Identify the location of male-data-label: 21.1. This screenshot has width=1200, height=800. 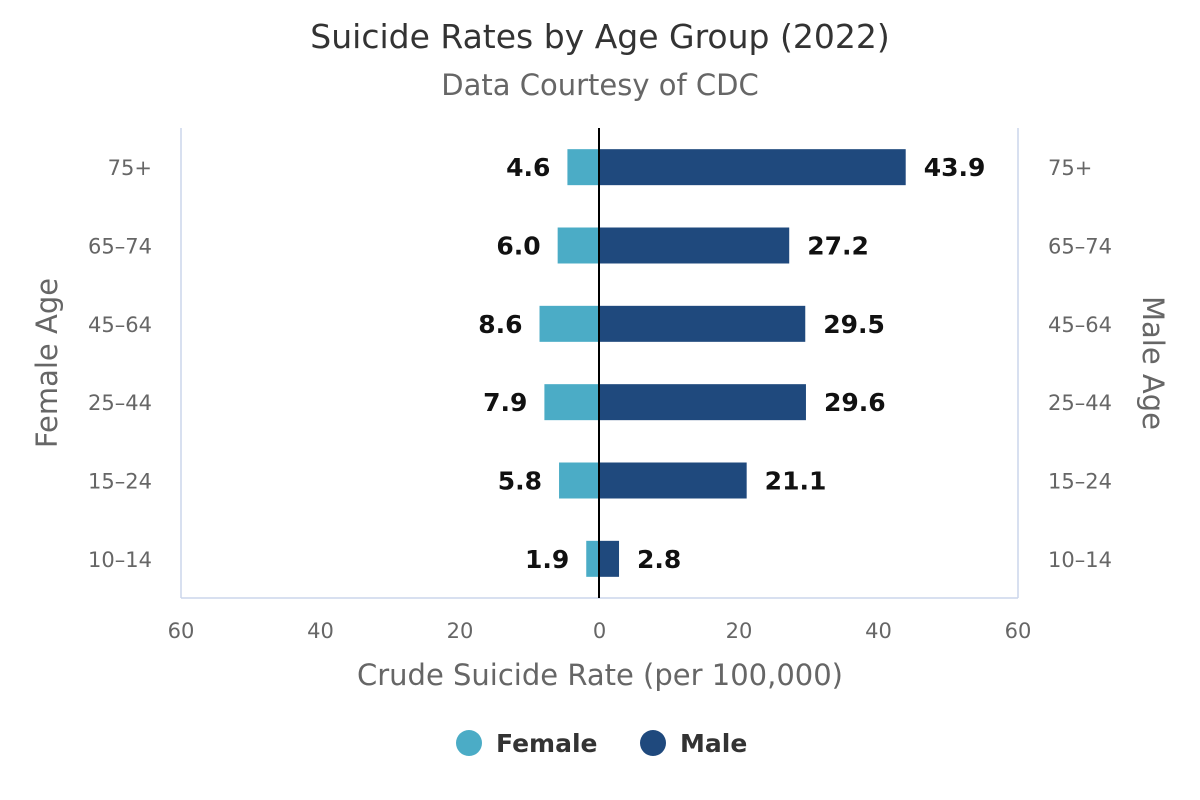
(796, 481).